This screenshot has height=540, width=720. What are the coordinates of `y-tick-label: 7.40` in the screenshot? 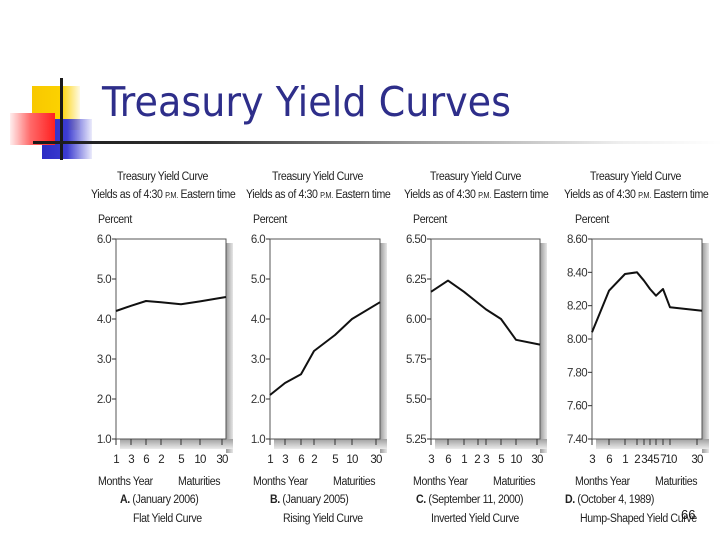 It's located at (577, 440).